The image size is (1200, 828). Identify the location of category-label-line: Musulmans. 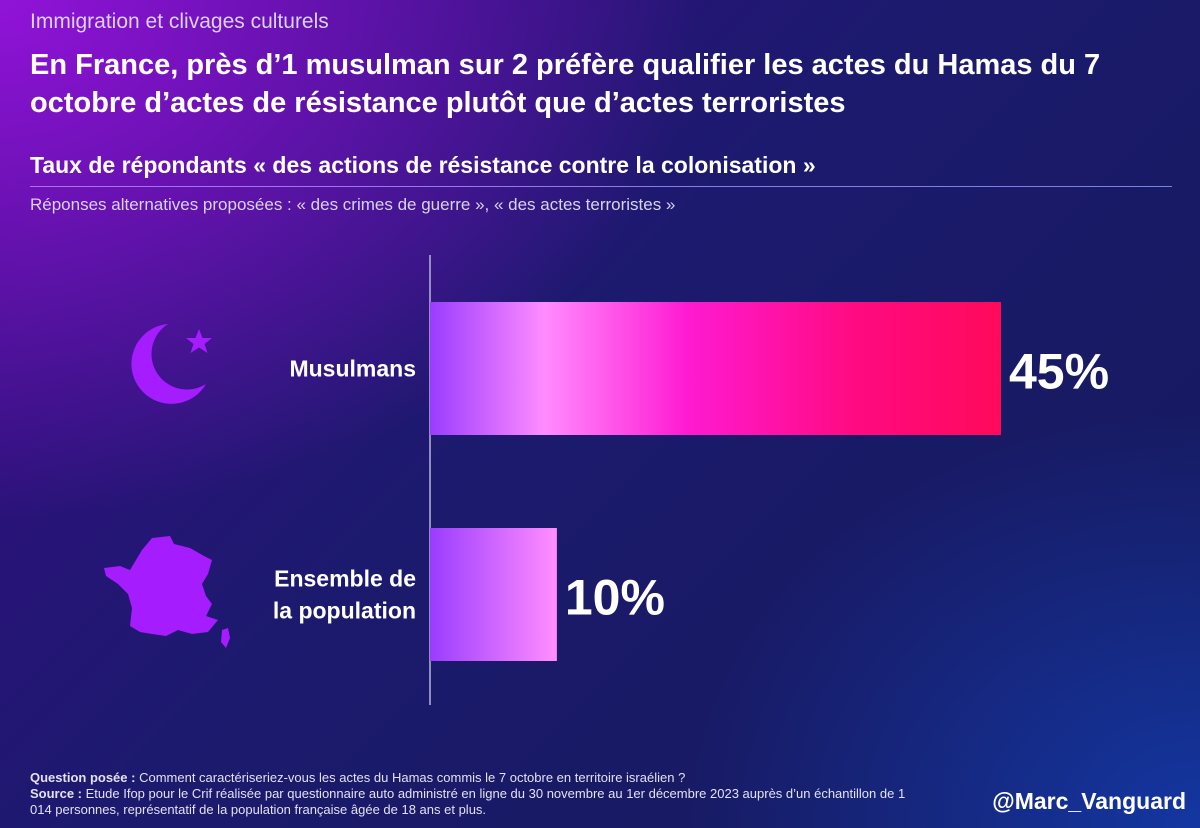
(352, 369).